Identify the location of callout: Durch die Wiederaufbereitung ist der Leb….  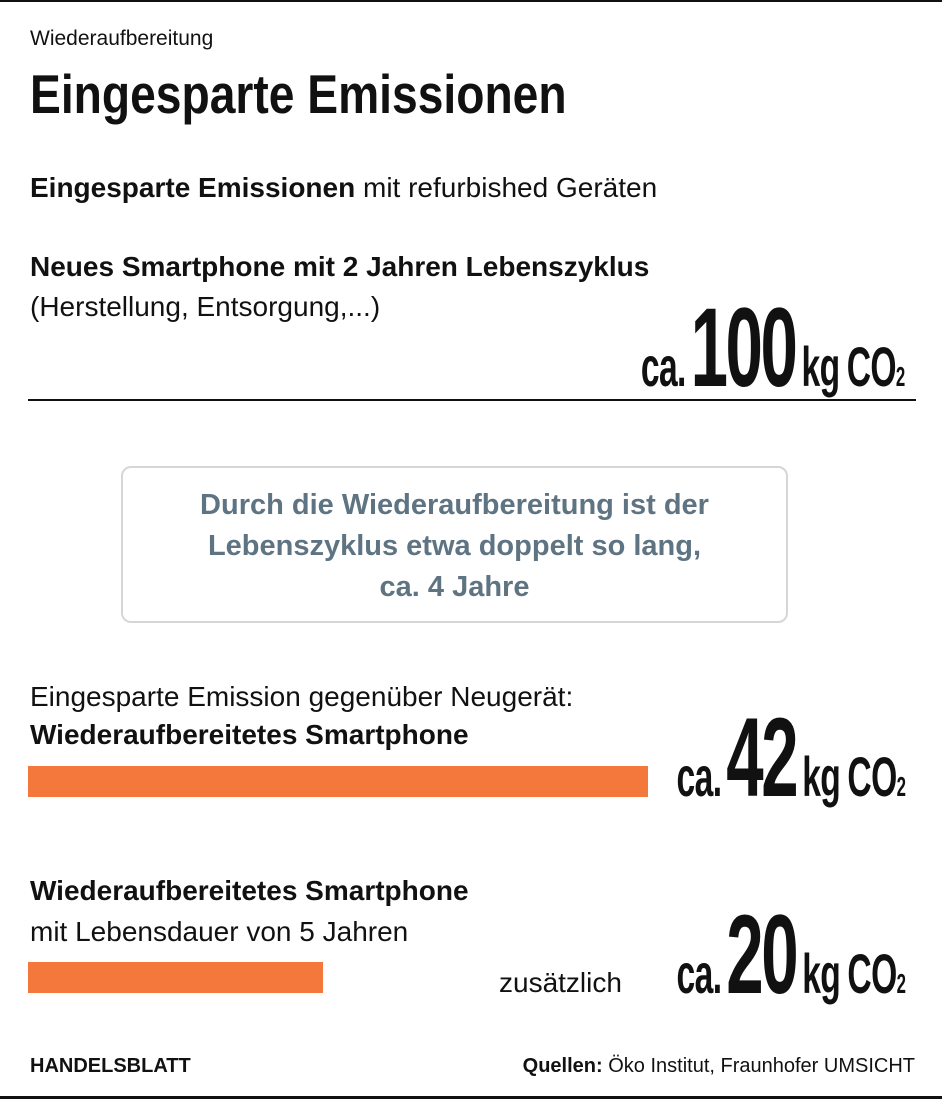
(454, 544).